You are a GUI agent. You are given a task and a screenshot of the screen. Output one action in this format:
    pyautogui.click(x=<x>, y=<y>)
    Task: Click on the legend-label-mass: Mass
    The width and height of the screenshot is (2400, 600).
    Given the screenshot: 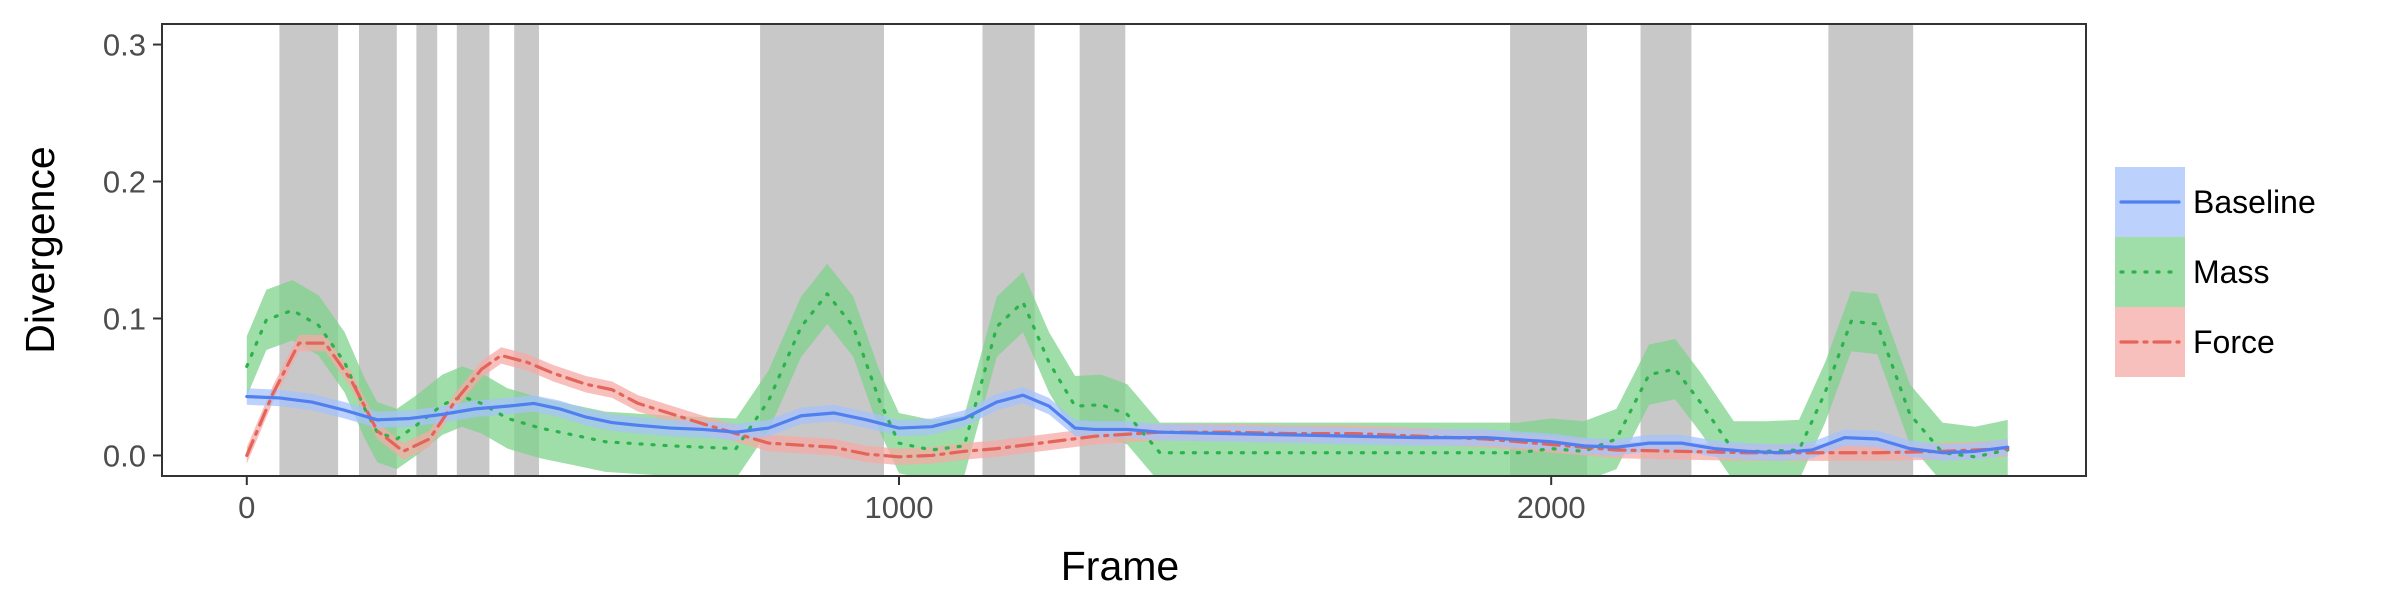 What is the action you would take?
    pyautogui.click(x=2231, y=272)
    